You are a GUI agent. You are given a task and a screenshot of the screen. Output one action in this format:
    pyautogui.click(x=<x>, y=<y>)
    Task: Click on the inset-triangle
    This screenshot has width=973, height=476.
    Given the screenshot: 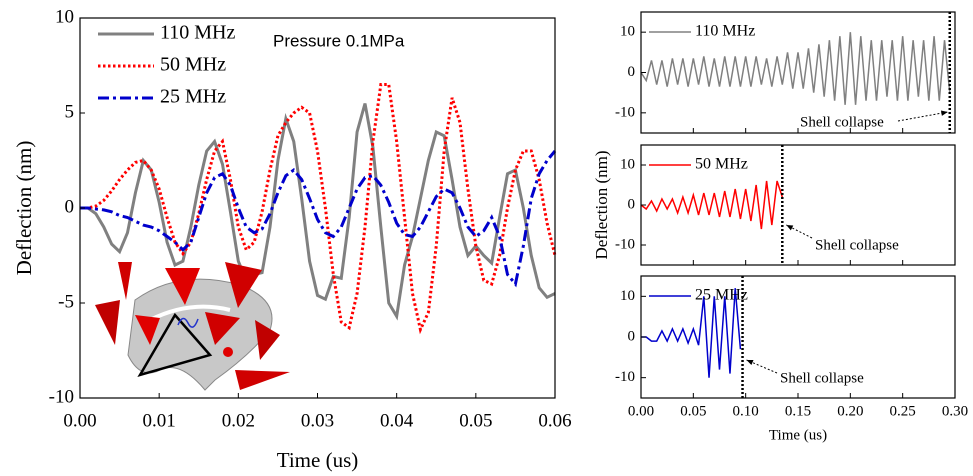 What is the action you would take?
    pyautogui.click(x=175, y=345)
    